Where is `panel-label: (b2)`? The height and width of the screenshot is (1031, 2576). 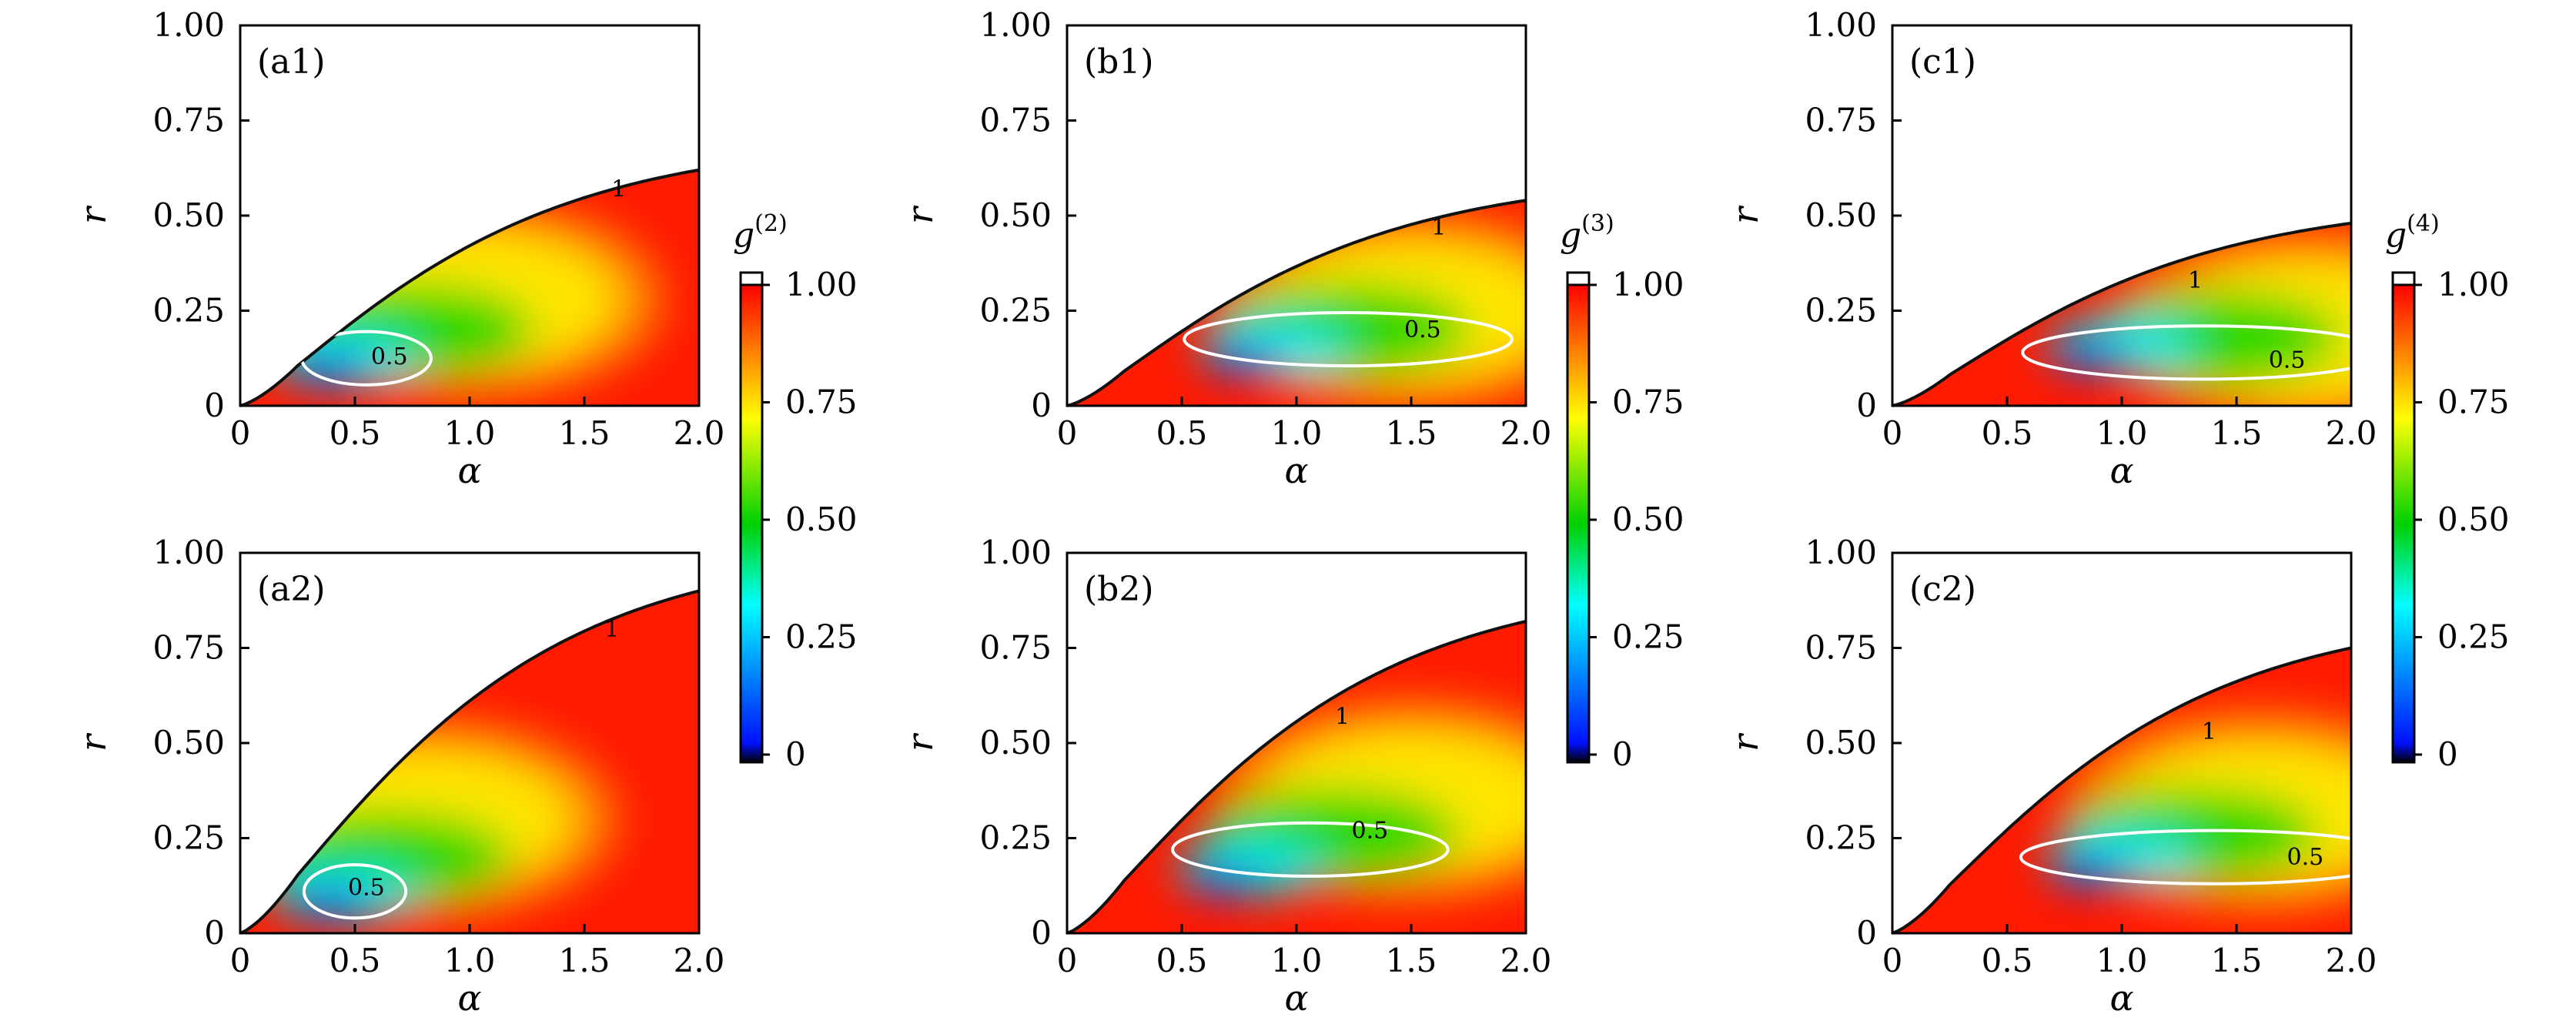 panel-label: (b2) is located at coordinates (1119, 589).